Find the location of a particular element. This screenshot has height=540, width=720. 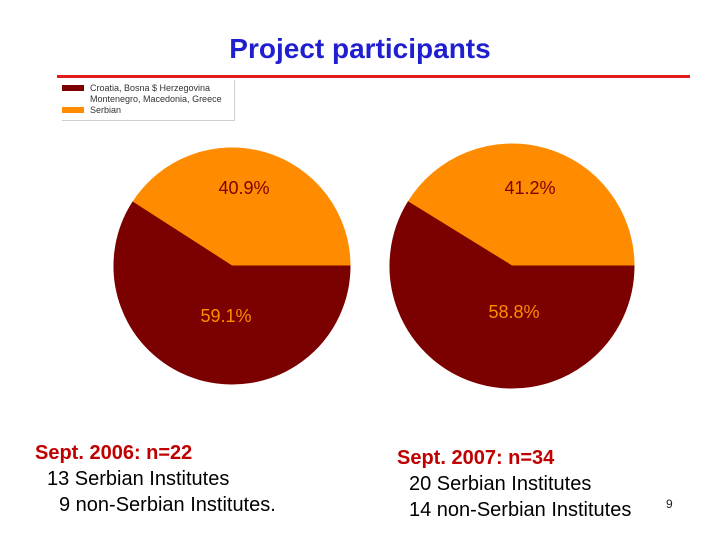

pie-slice-serbian is located at coordinates (521, 205).